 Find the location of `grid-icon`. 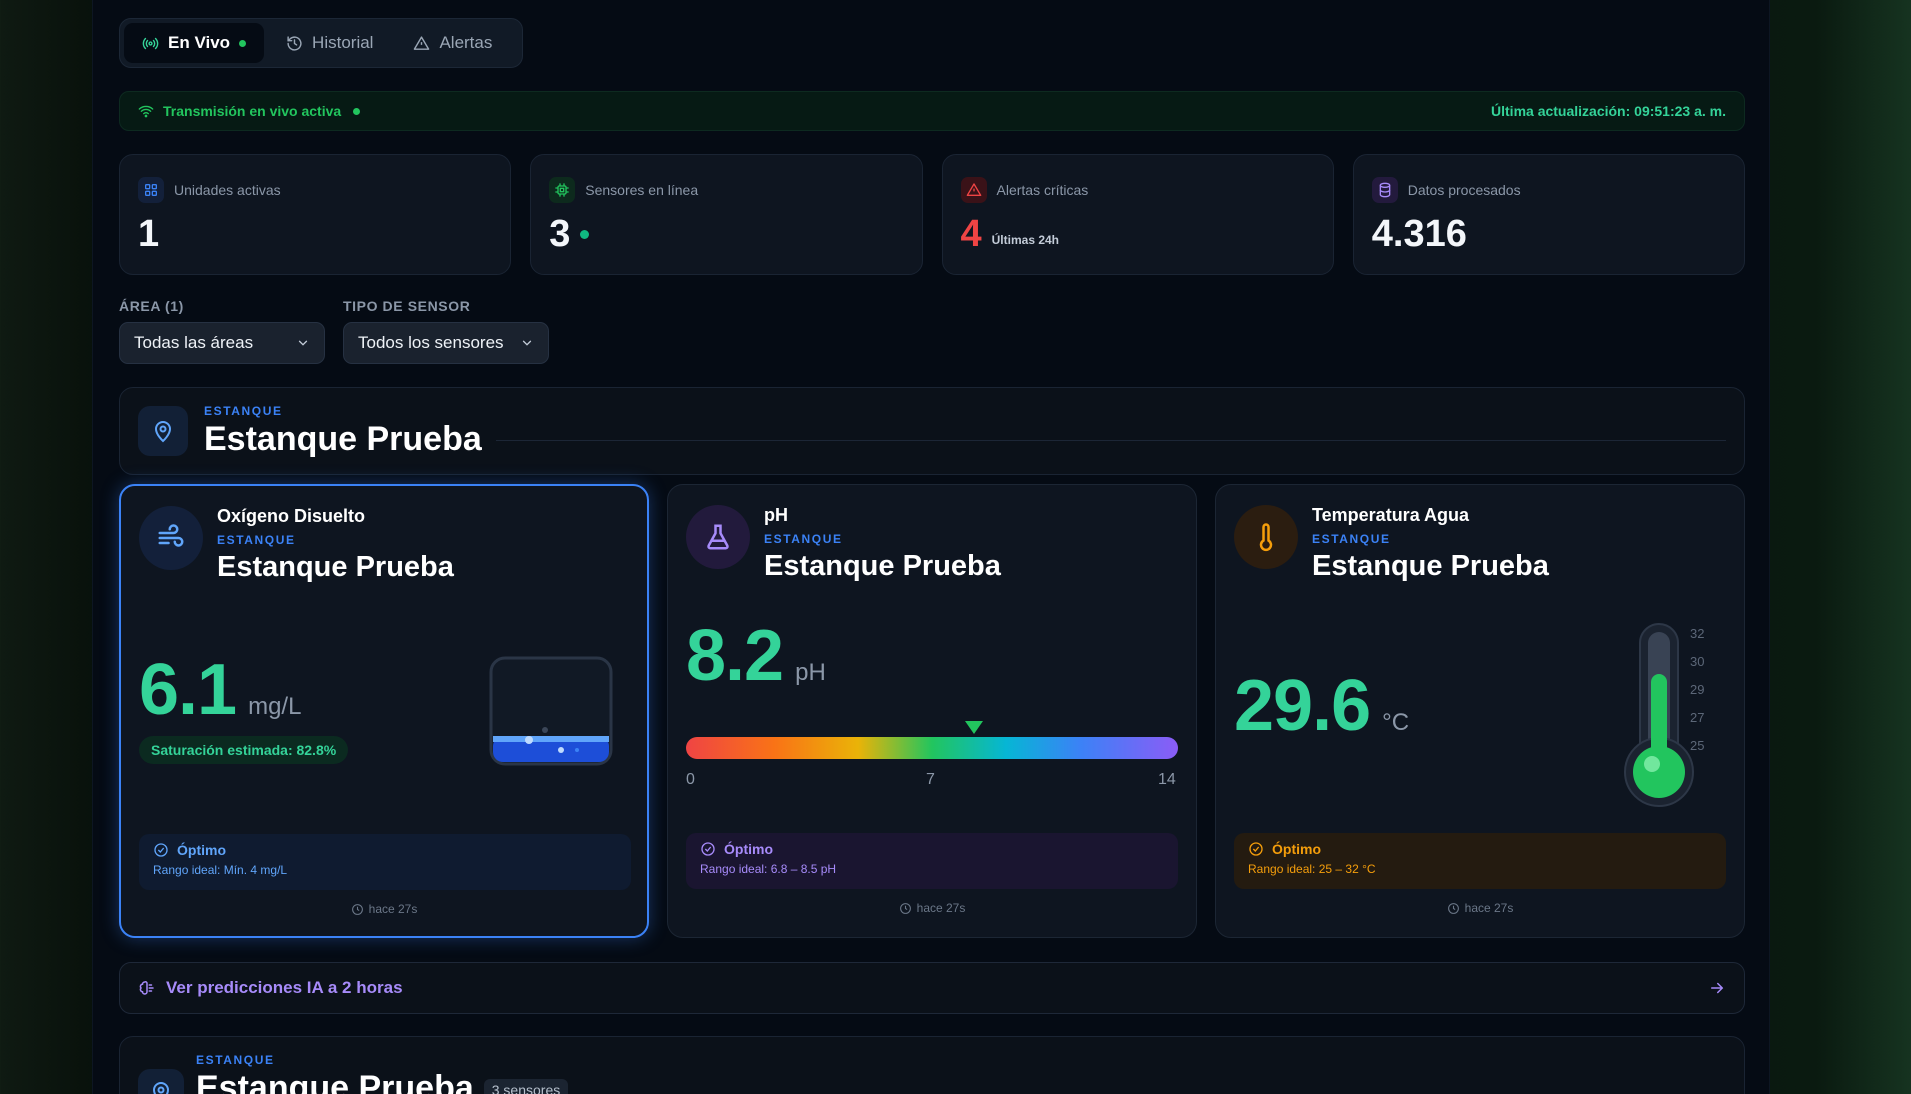

grid-icon is located at coordinates (151, 190).